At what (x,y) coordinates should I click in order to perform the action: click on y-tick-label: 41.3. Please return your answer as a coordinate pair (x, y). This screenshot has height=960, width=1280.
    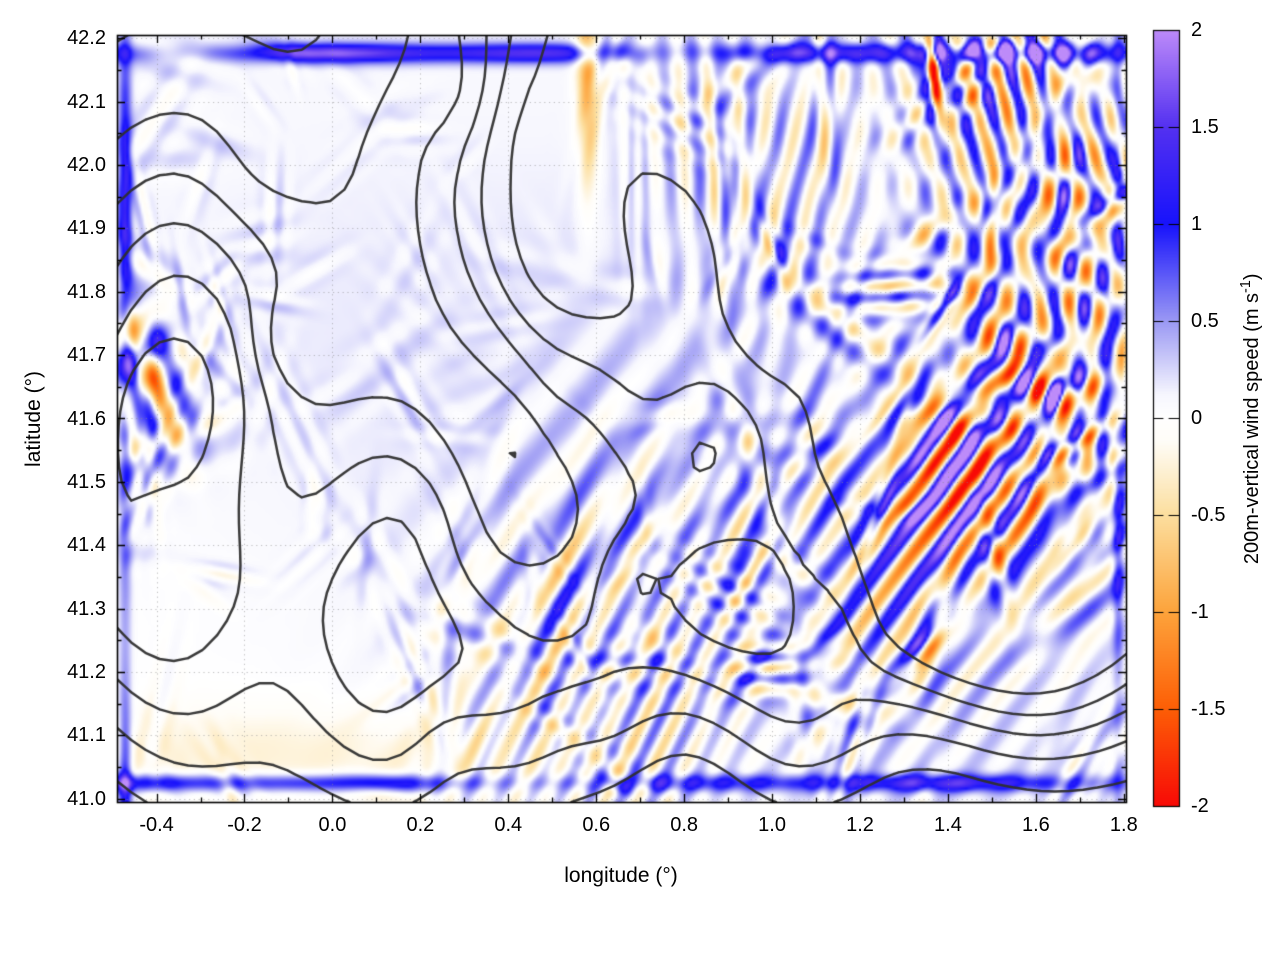
    Looking at the image, I should click on (86, 608).